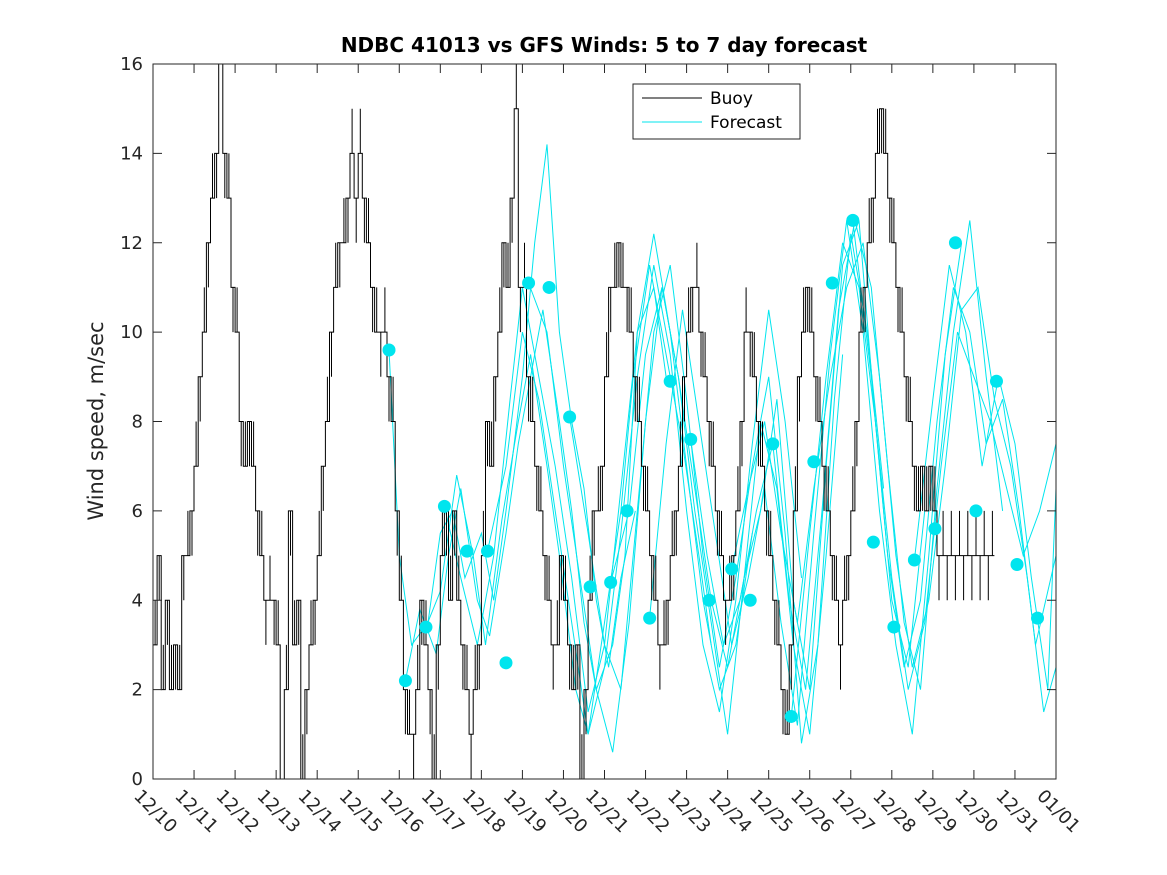  What do you see at coordinates (131, 153) in the screenshot?
I see `y-tick-label: 14` at bounding box center [131, 153].